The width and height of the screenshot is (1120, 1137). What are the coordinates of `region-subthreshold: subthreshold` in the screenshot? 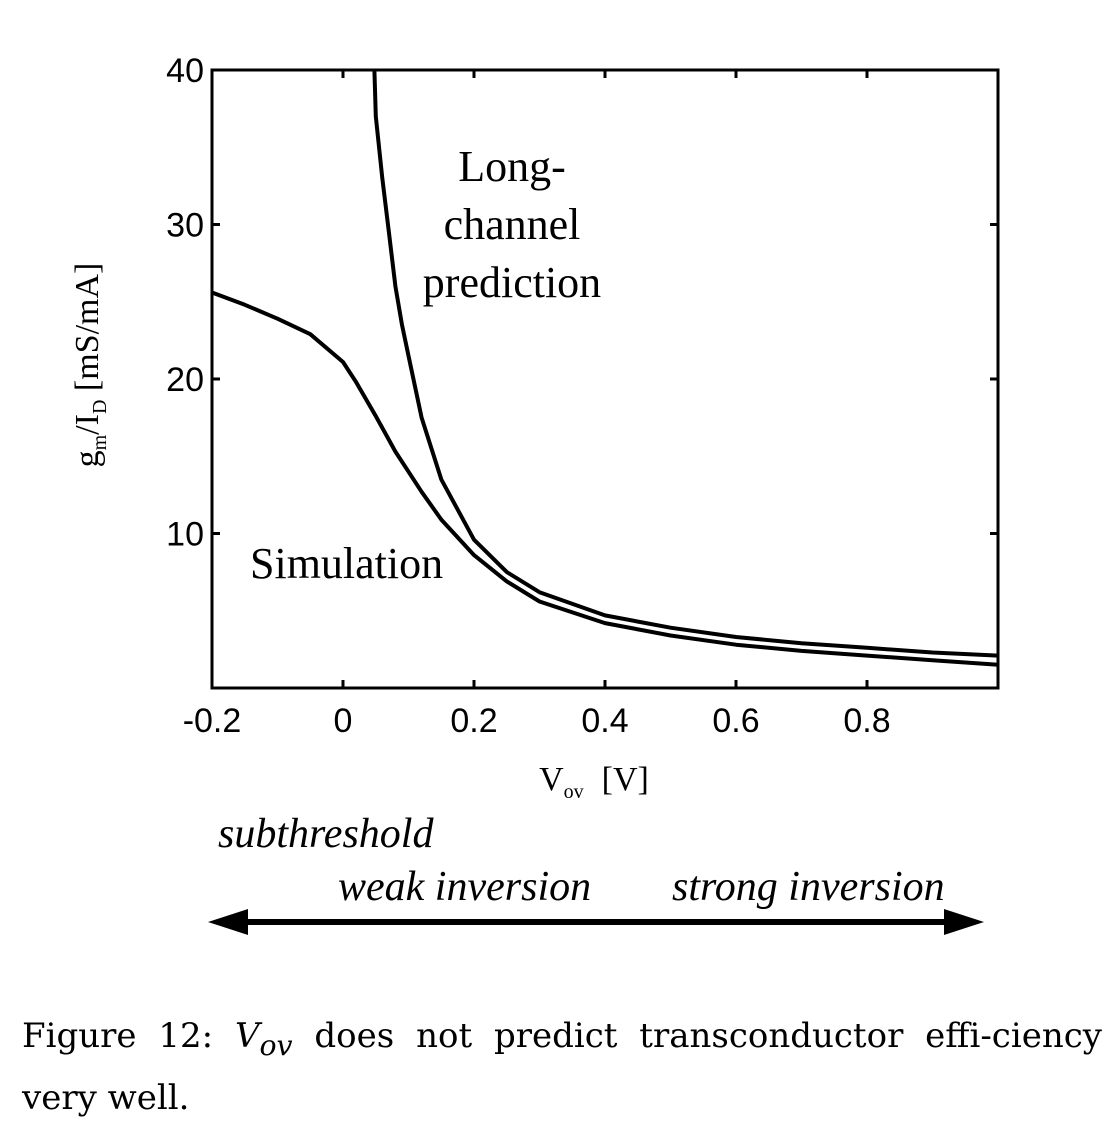 It's located at (326, 834).